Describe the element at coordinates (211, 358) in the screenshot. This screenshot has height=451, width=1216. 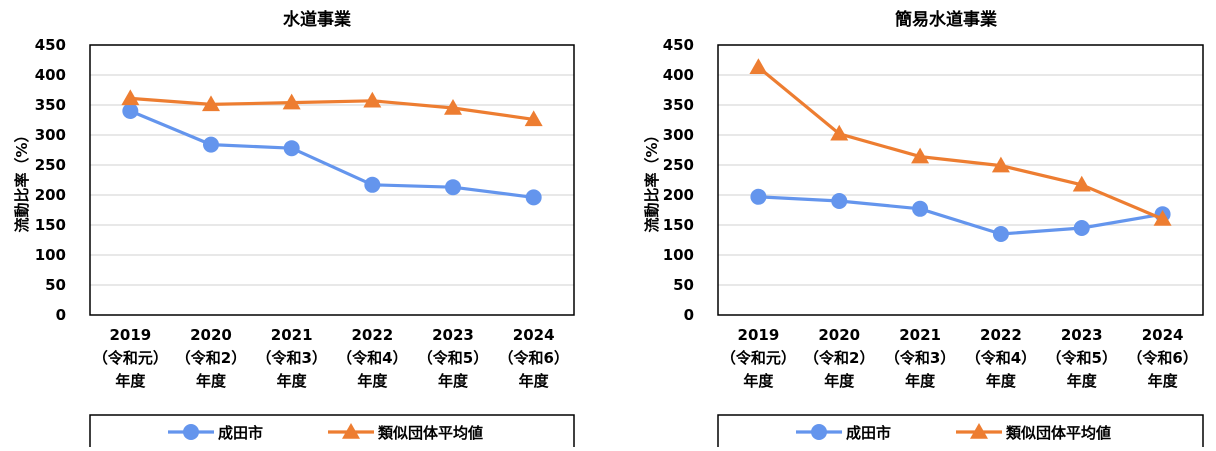
I see `x-tick-label: （令和2）` at that location.